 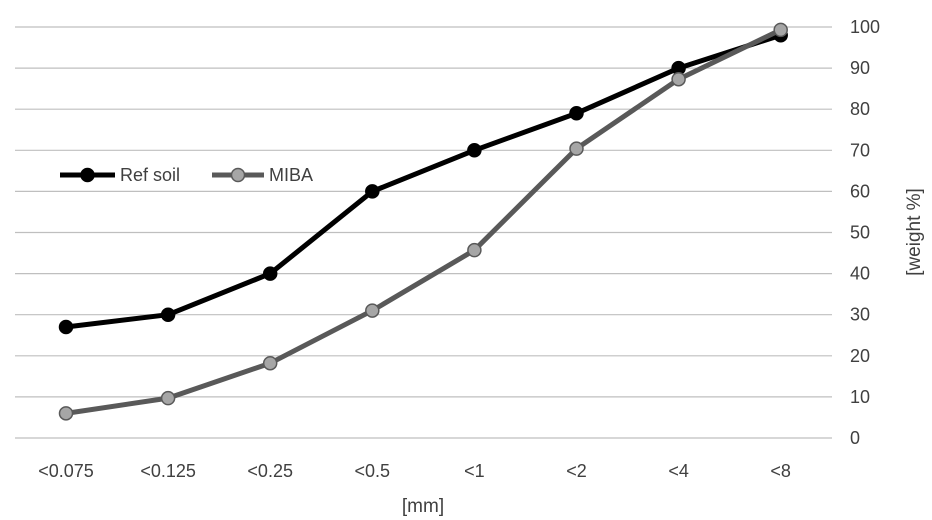 I want to click on legend: Ref soil MIBA, so click(x=186, y=175).